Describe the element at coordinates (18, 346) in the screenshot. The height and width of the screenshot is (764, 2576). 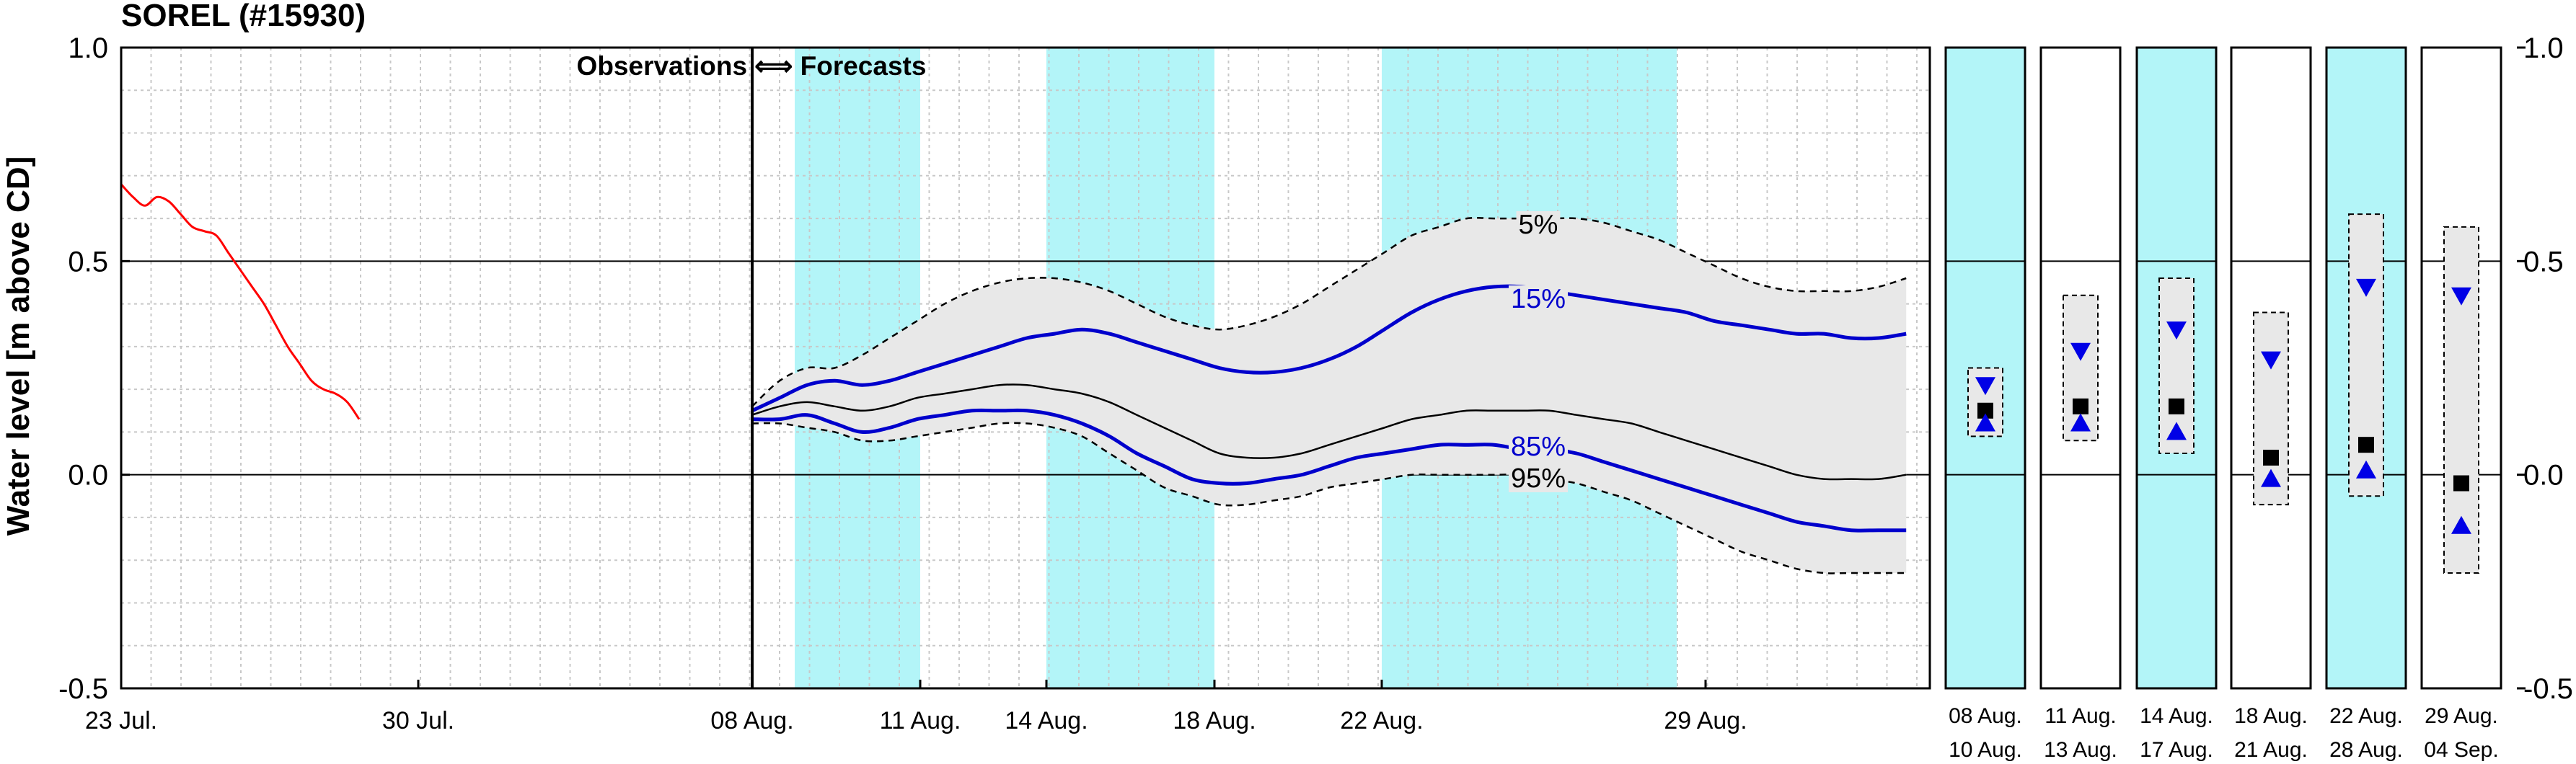
I see `y-axis-label: Water level [m above CD]` at that location.